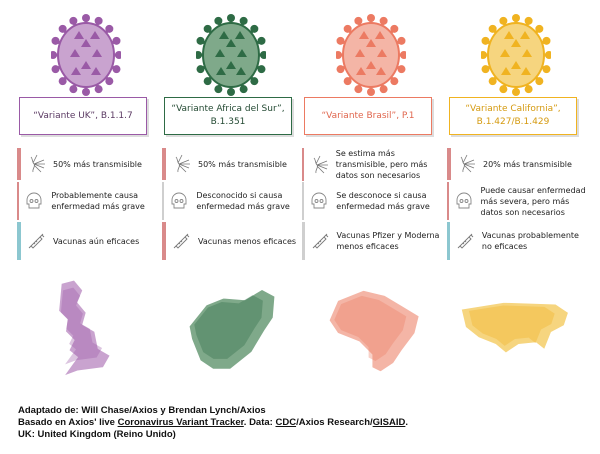  I want to click on variant-title-text: “Variante UK”, B.1.1.7, so click(83, 115).